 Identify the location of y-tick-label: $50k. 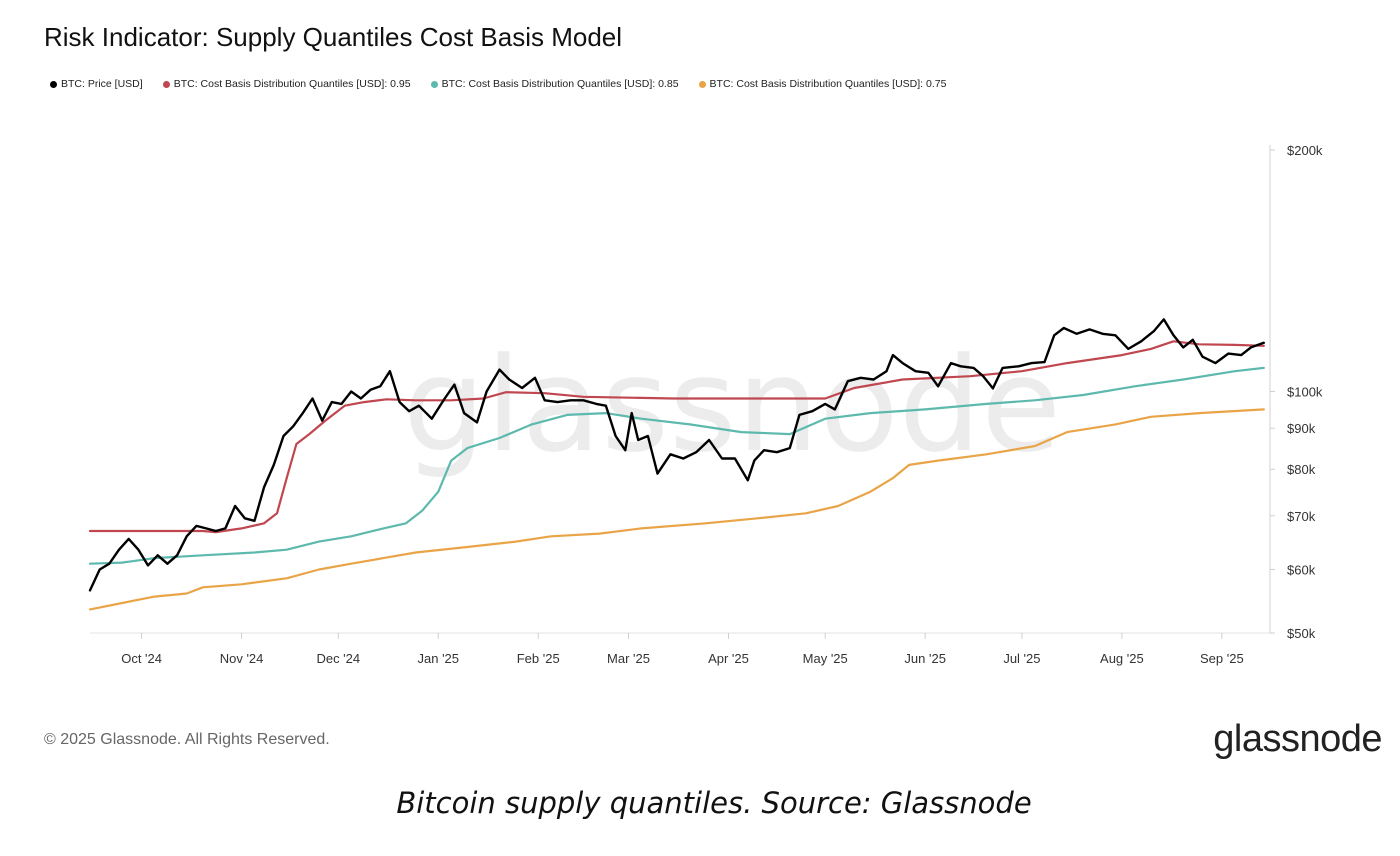
(1301, 633).